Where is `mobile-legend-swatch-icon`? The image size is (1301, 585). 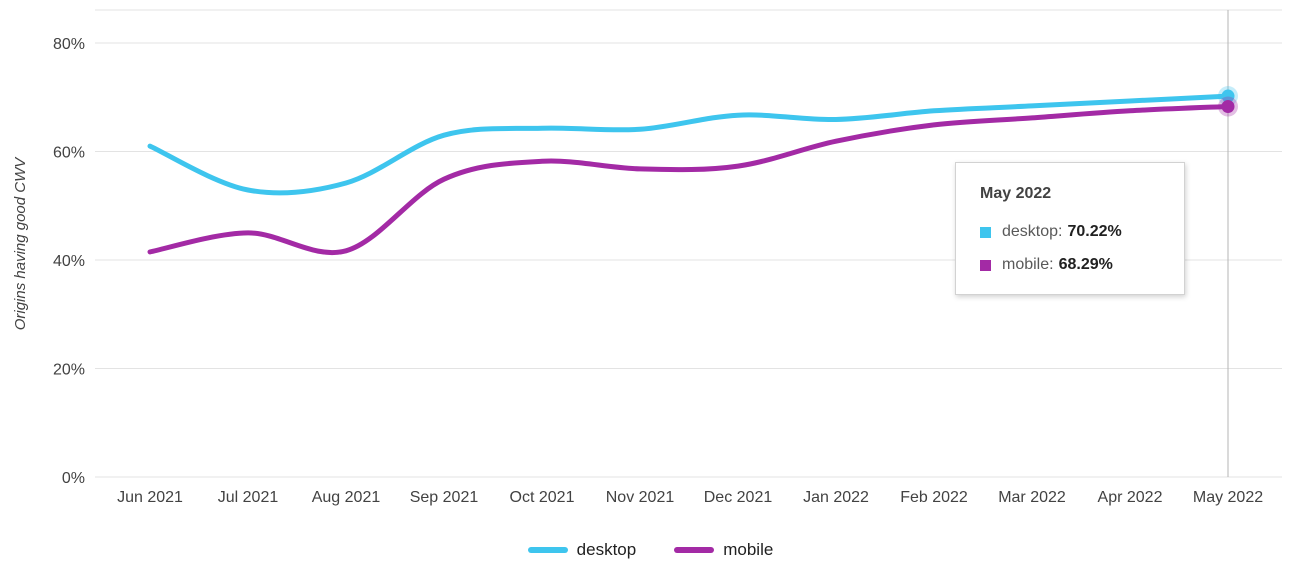 mobile-legend-swatch-icon is located at coordinates (694, 550).